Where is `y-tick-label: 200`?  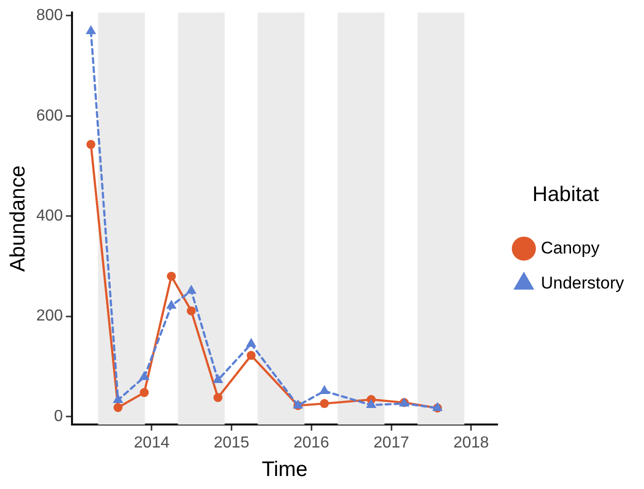
y-tick-label: 200 is located at coordinates (49, 316).